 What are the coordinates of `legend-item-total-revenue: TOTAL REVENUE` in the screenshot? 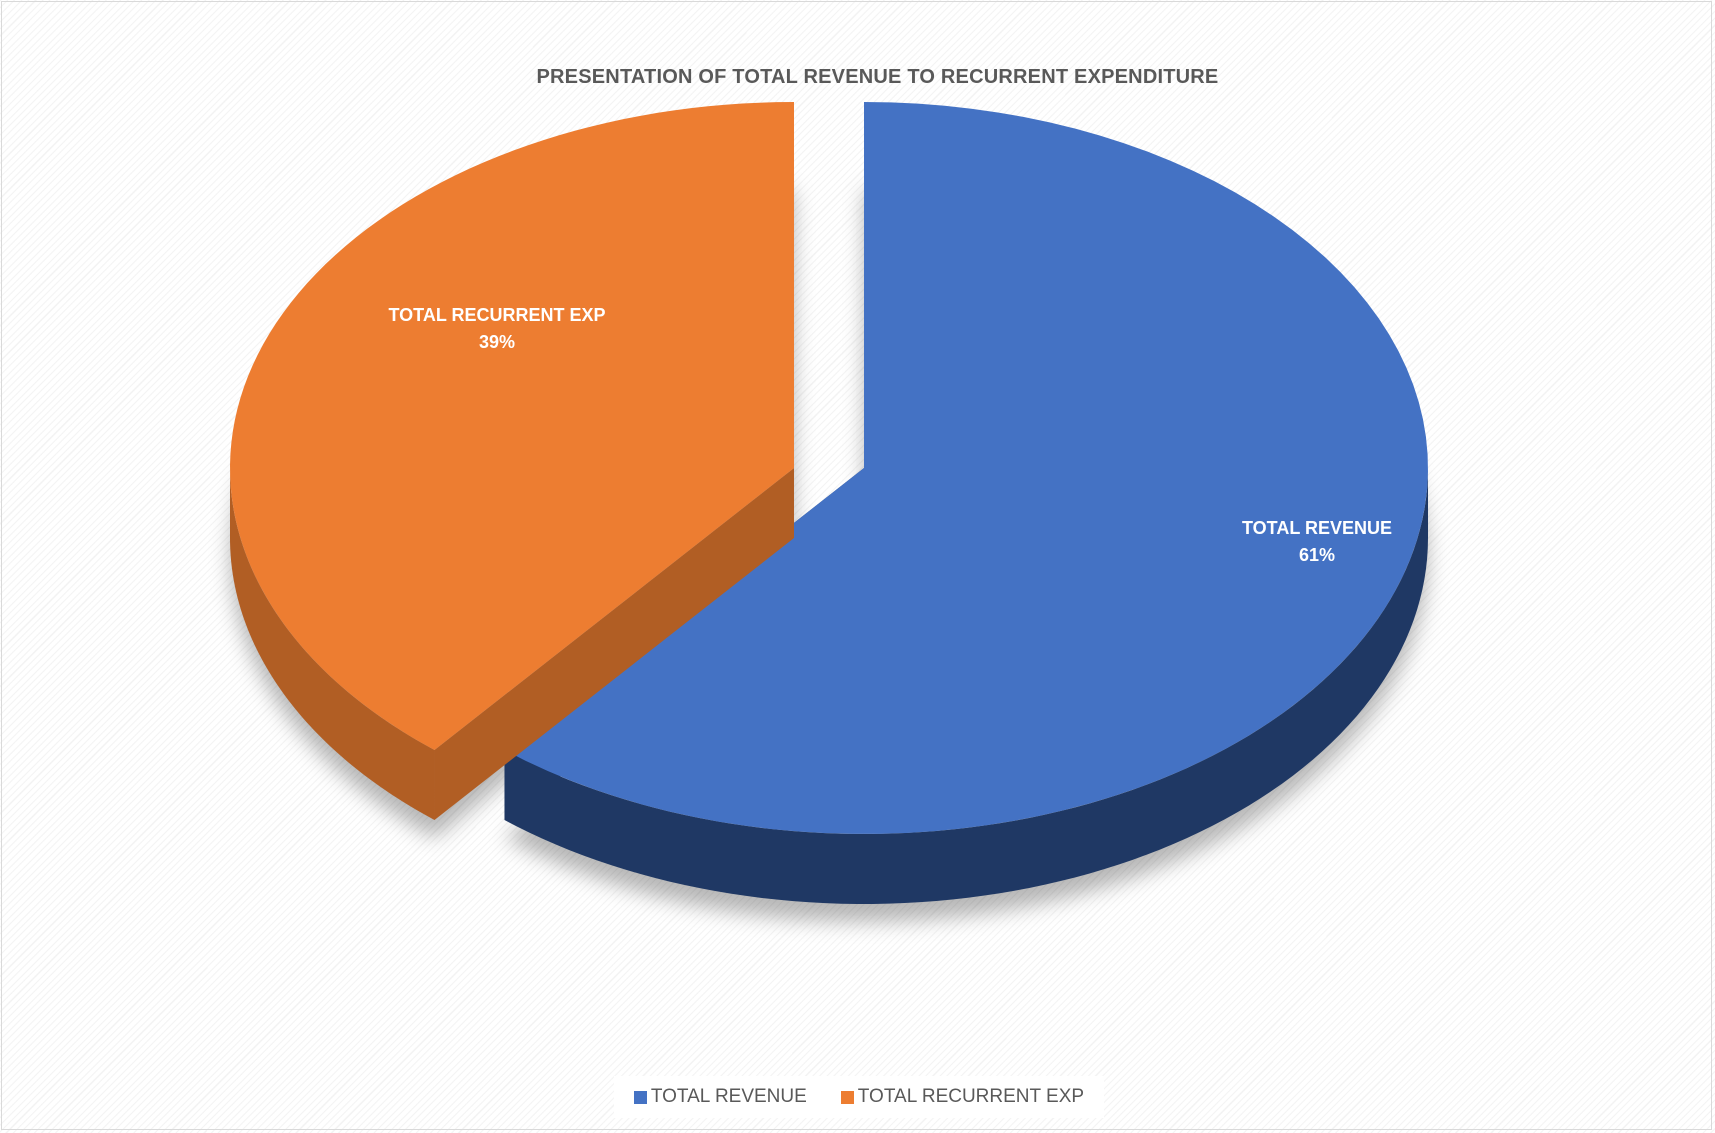 It's located at (720, 1097).